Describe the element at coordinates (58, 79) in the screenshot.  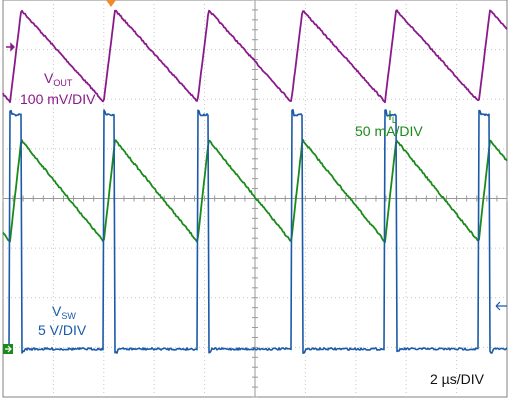
I see `vout-label: VOUT` at that location.